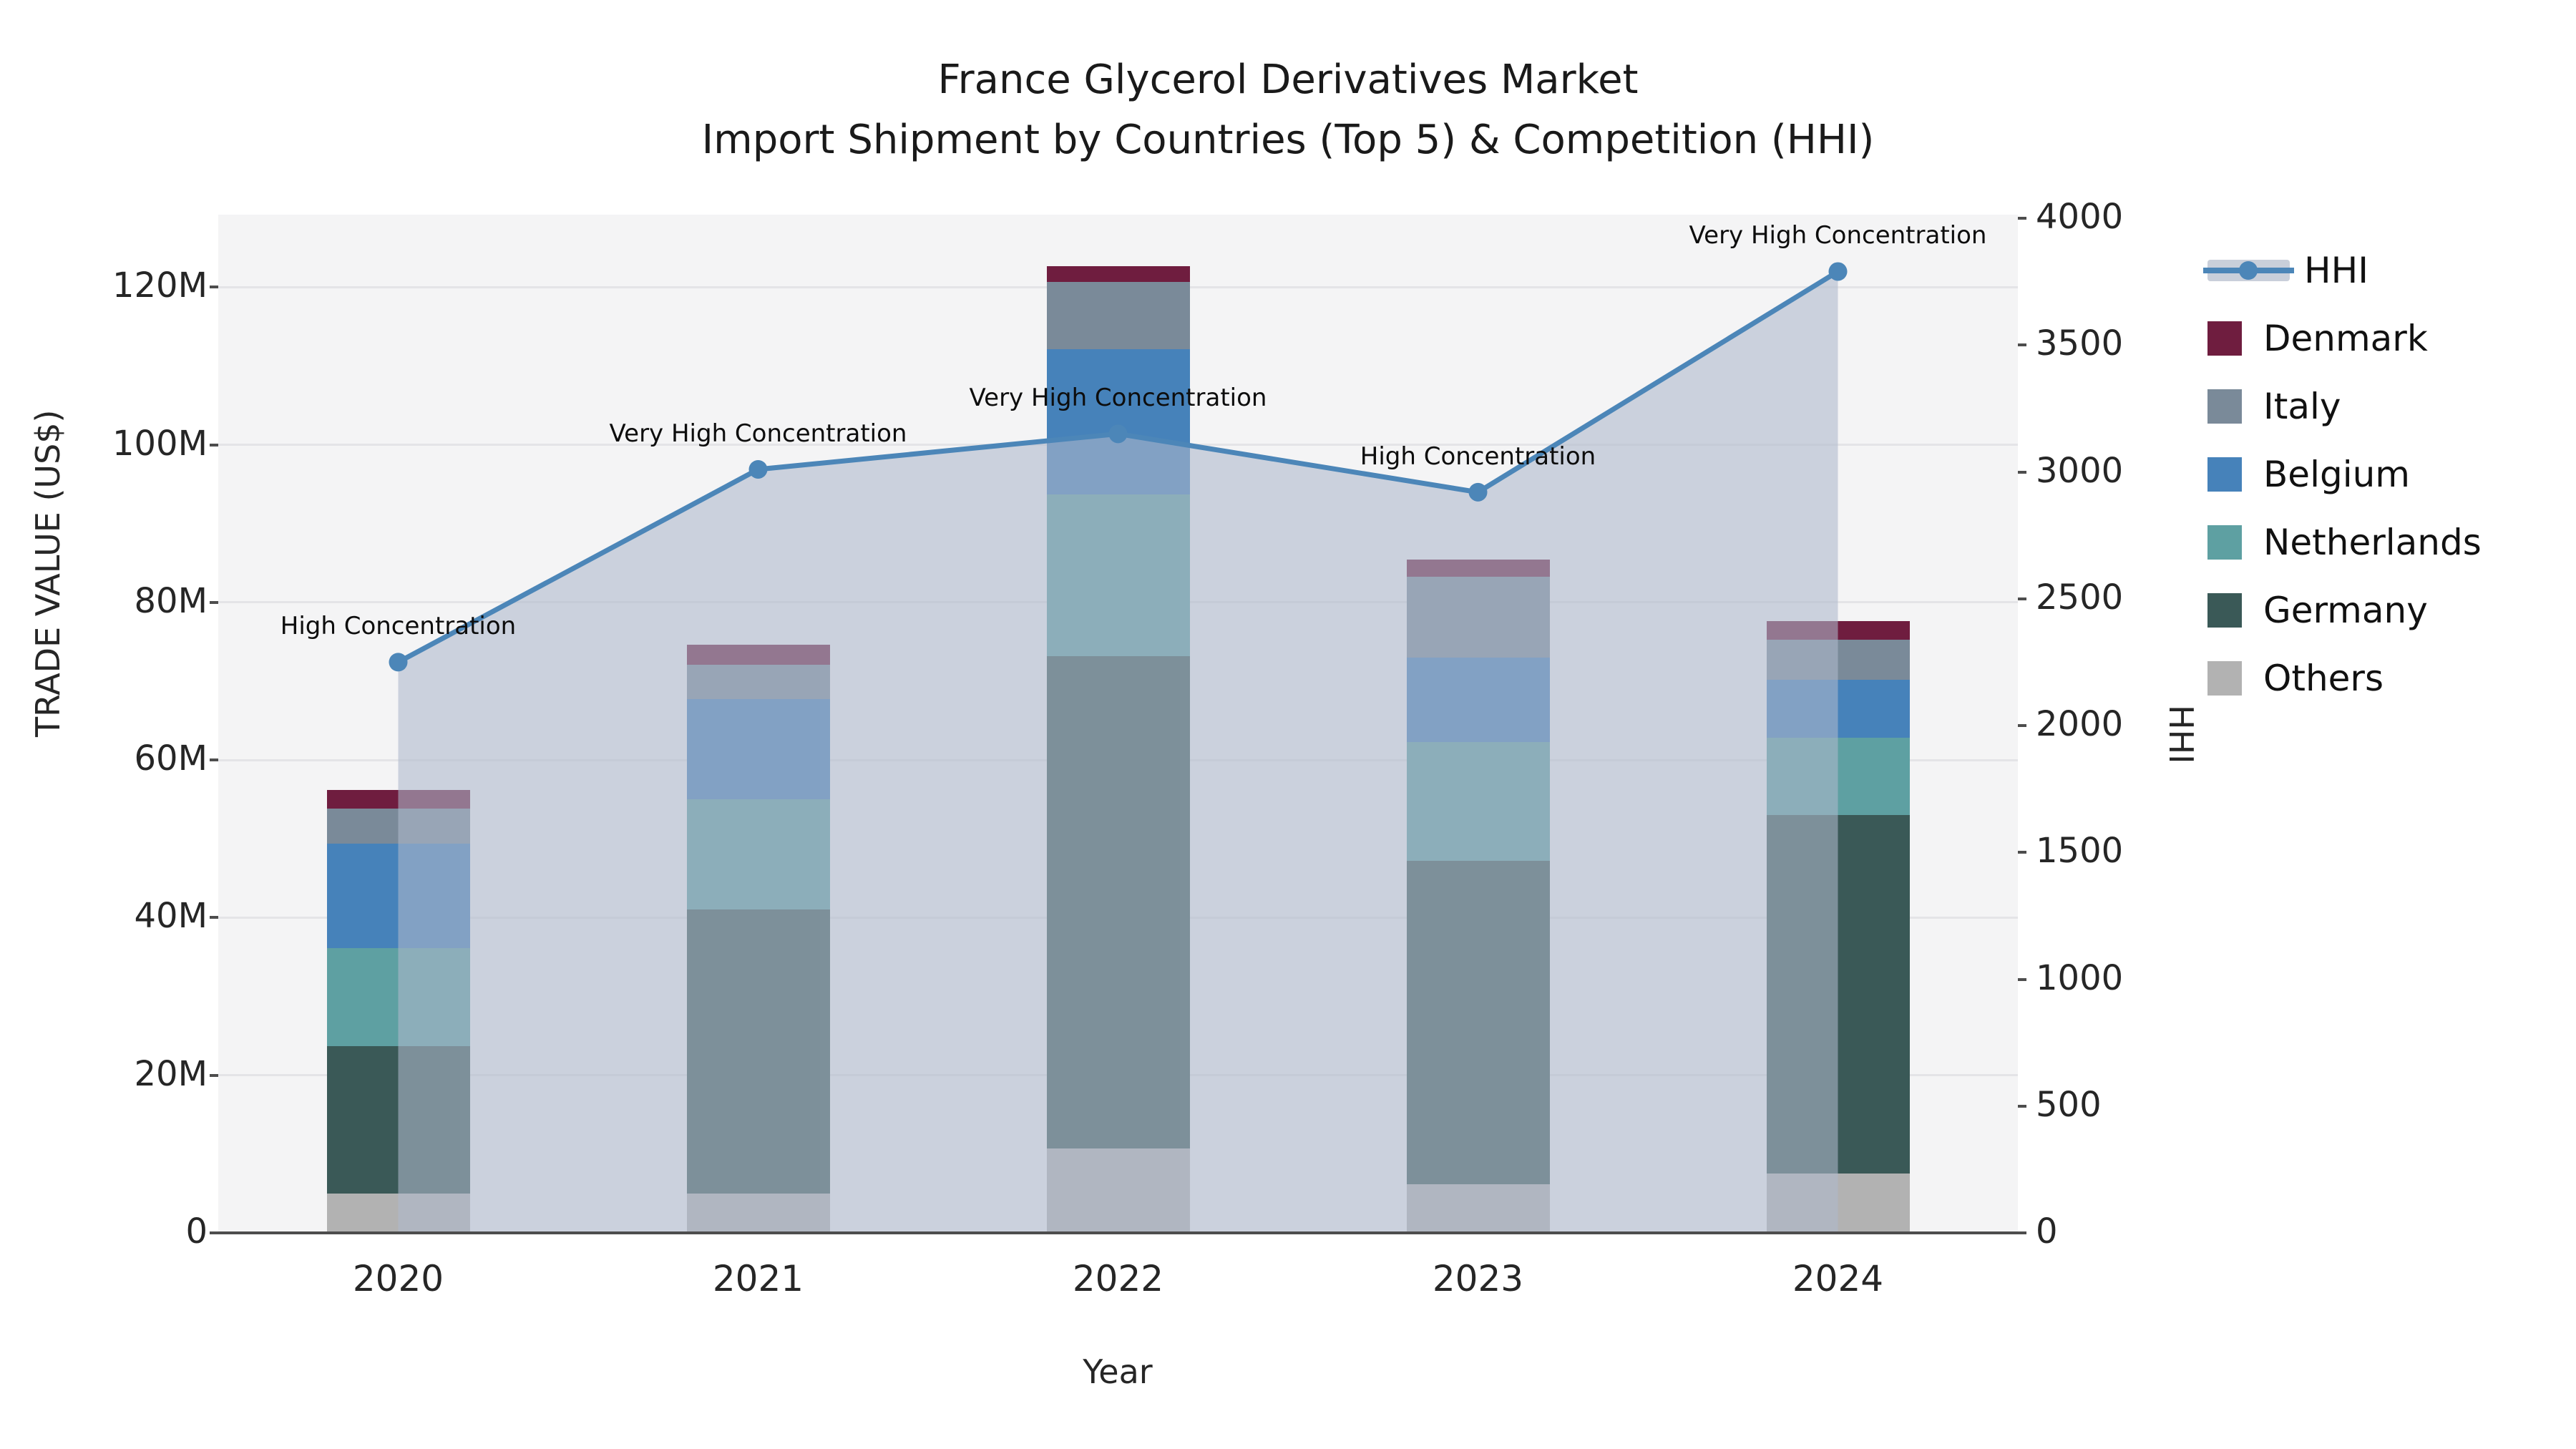 This screenshot has height=1449, width=2576. I want to click on y-left-tick-100M: 100M, so click(160, 443).